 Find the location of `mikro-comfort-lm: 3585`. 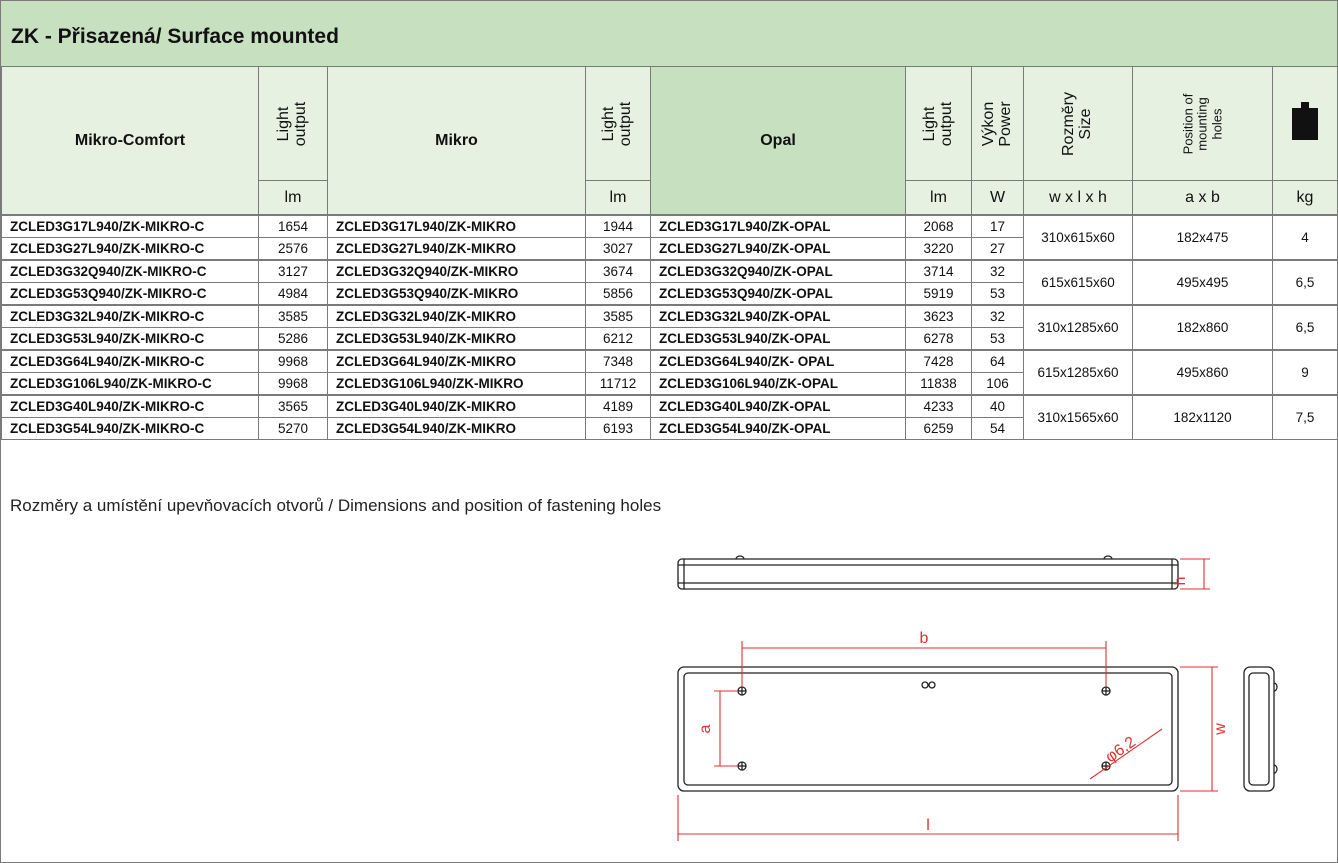

mikro-comfort-lm: 3585 is located at coordinates (293, 316).